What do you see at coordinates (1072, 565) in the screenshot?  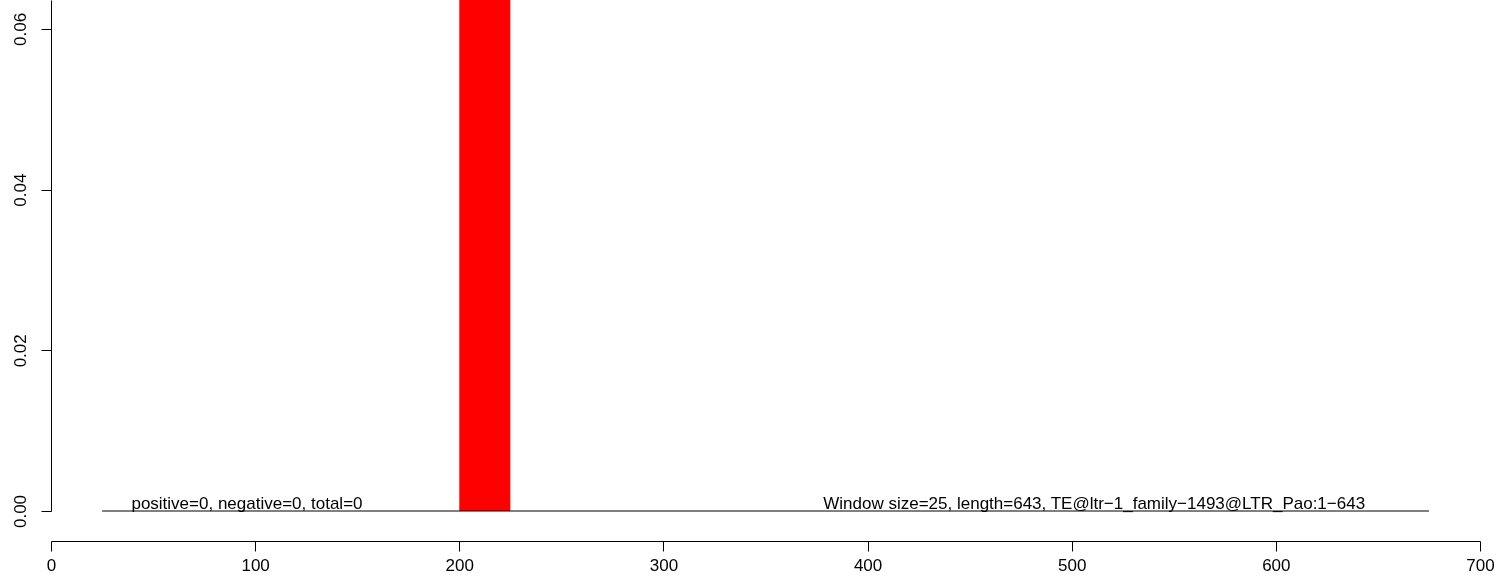 I see `x-tick-label: 500` at bounding box center [1072, 565].